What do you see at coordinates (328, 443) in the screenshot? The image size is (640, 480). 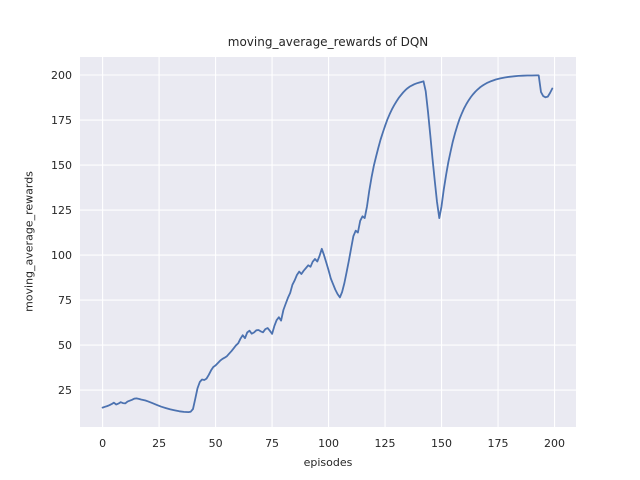 I see `x-tick-label: 100` at bounding box center [328, 443].